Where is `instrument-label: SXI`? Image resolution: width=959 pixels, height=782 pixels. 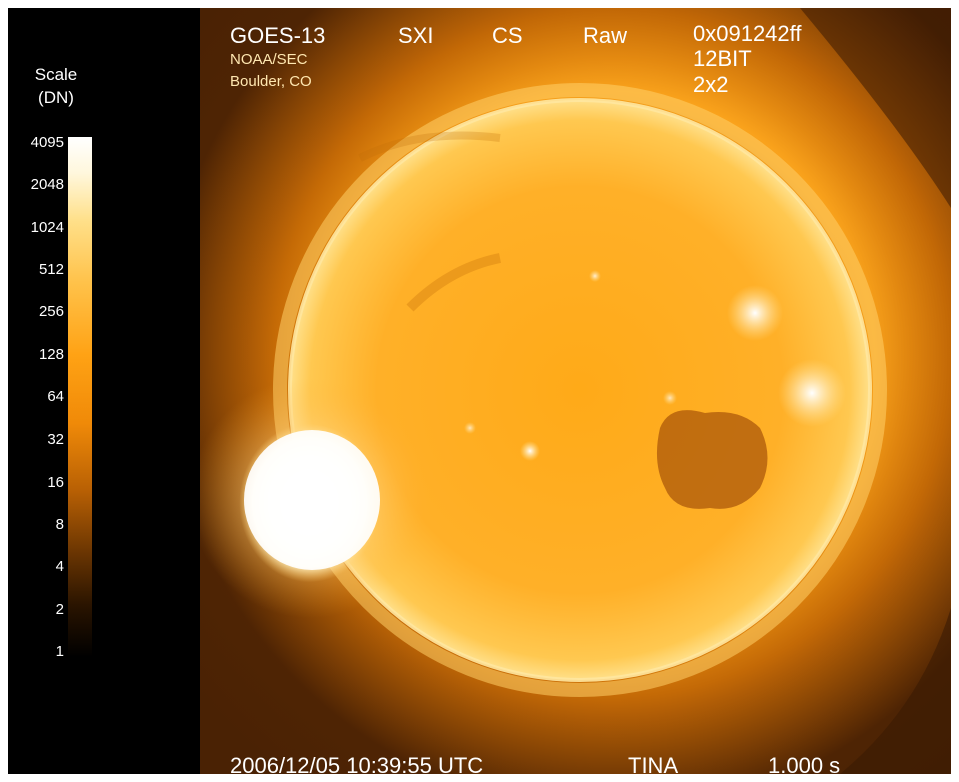 instrument-label: SXI is located at coordinates (416, 35).